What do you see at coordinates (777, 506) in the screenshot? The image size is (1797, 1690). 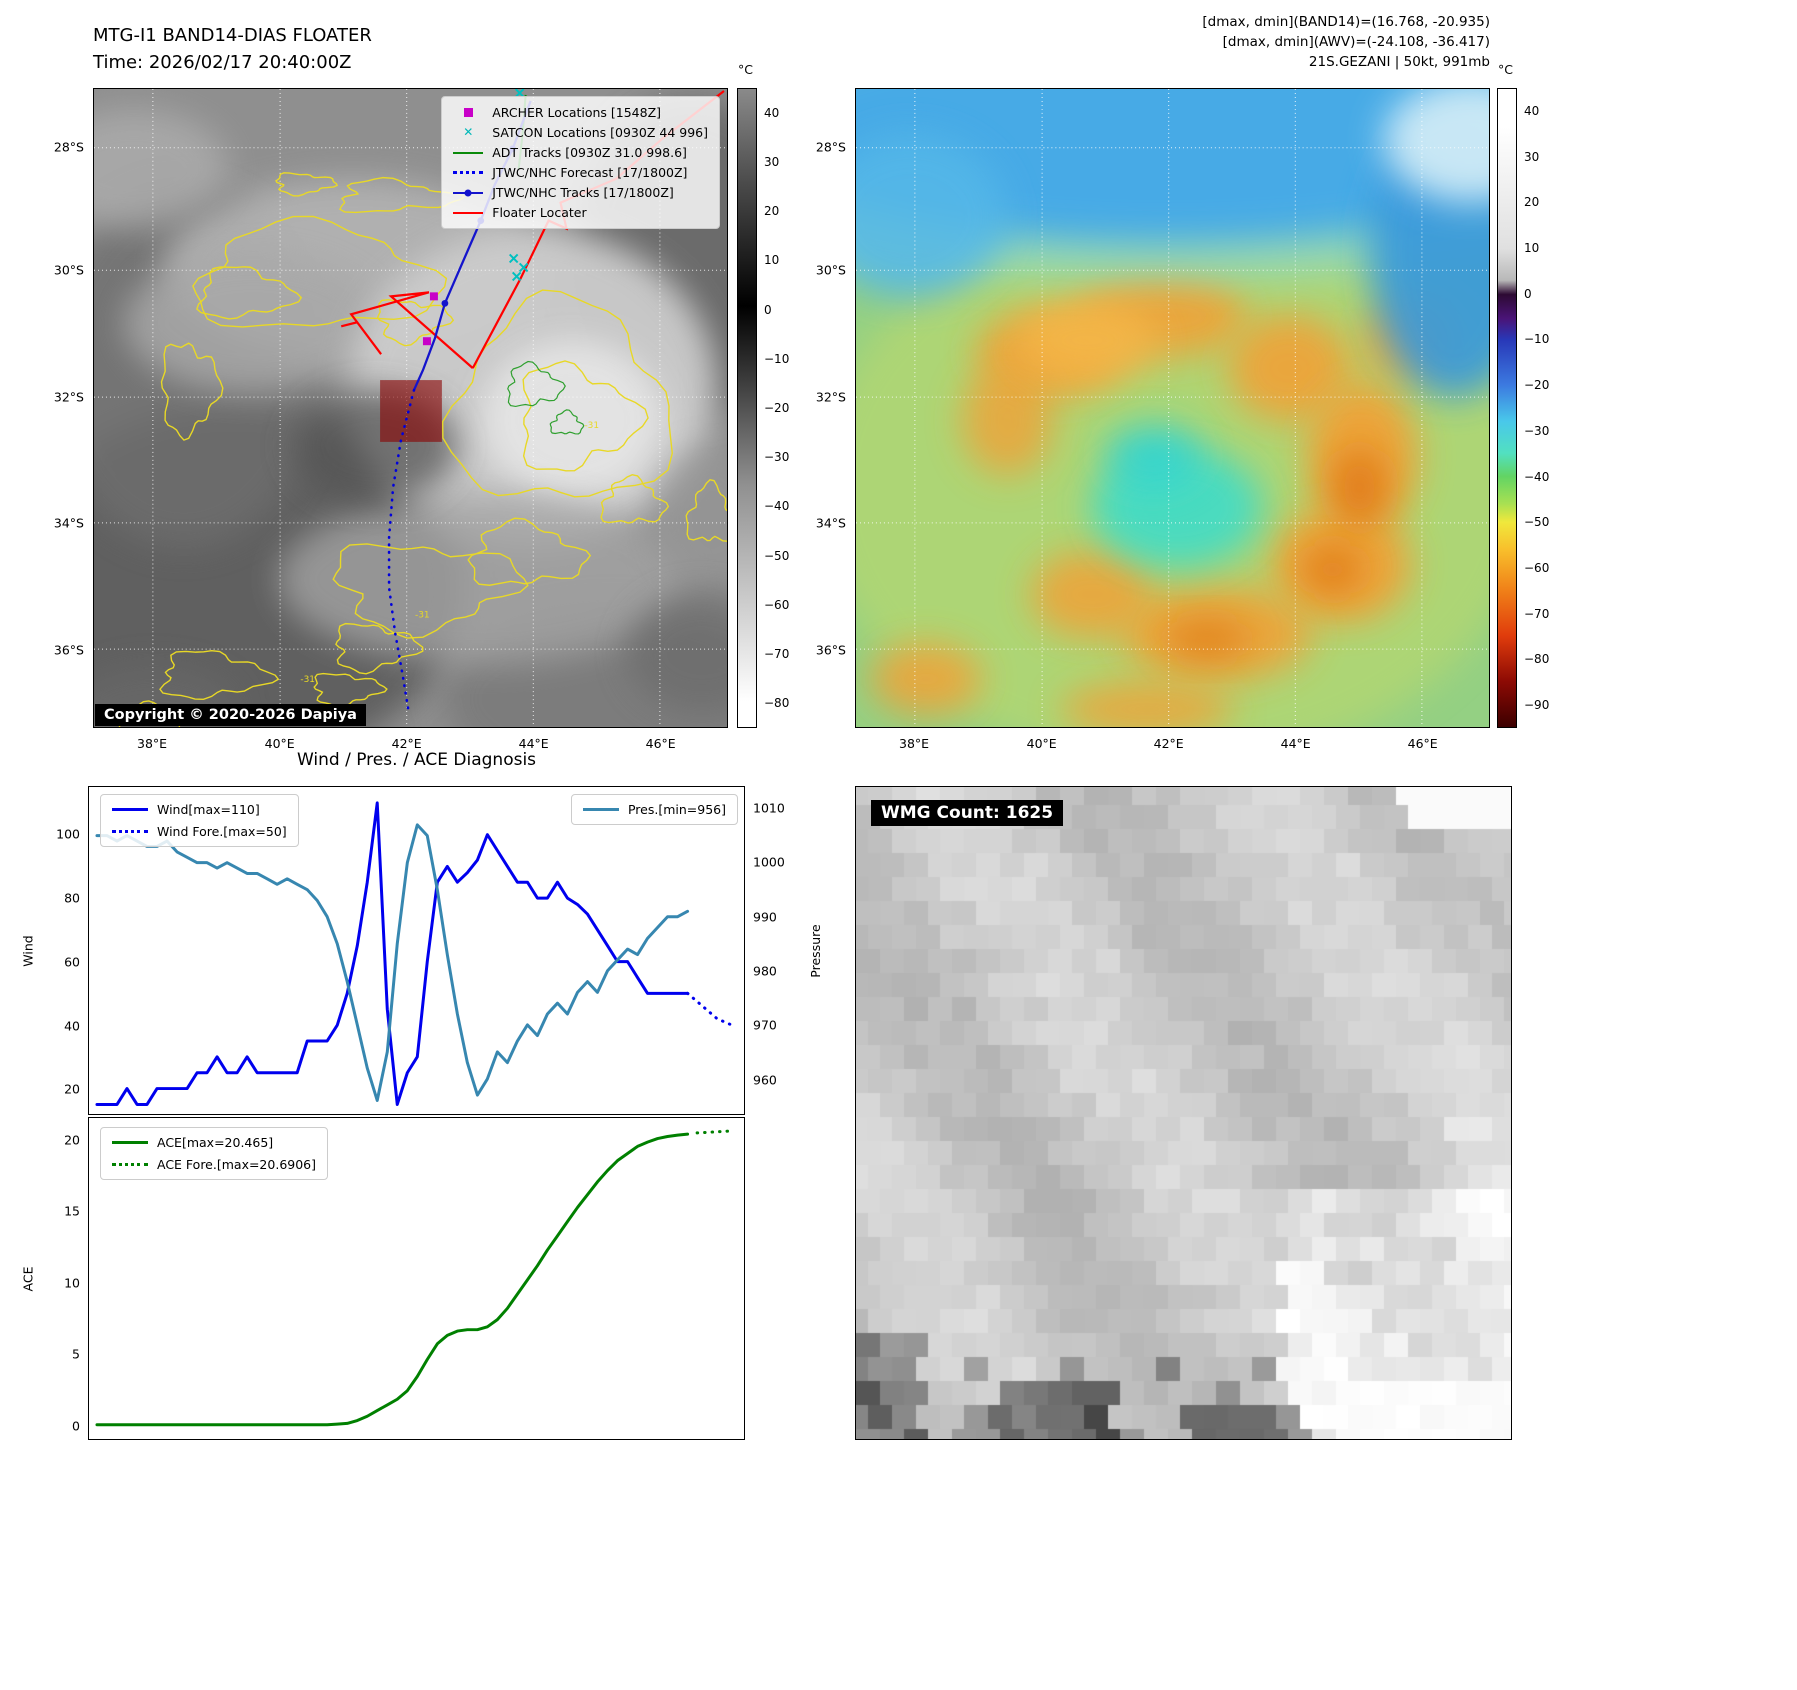 I see `colorbar-tick-label: −40` at bounding box center [777, 506].